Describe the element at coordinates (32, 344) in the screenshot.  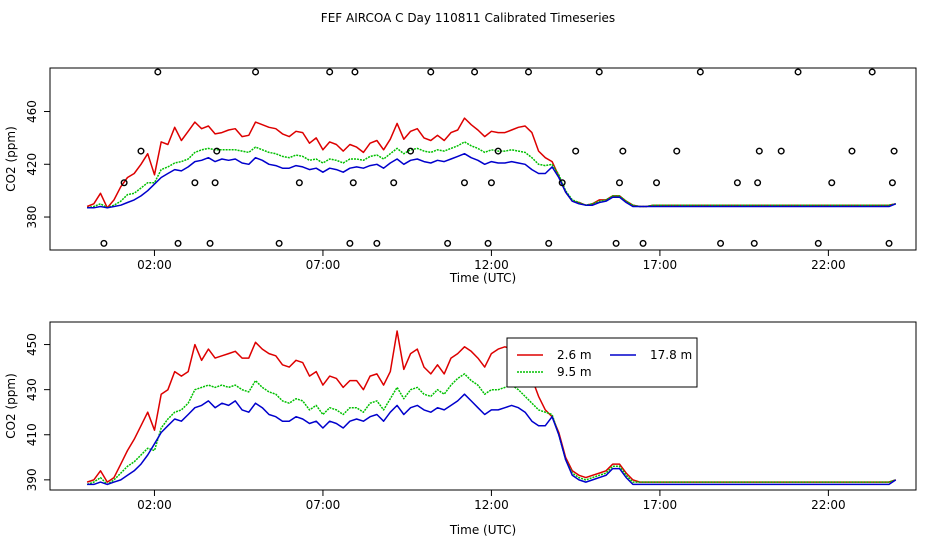
I see `y-tick-label: 450` at that location.